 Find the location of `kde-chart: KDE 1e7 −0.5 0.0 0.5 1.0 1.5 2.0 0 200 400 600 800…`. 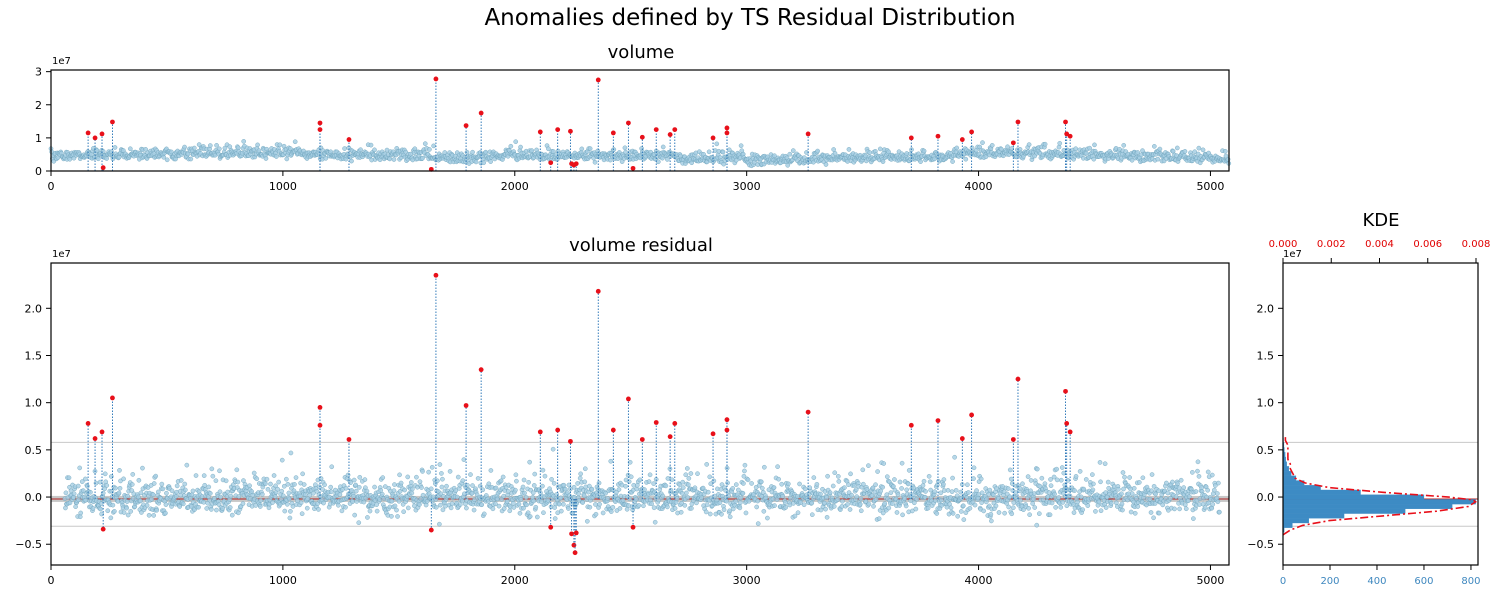

kde-chart: KDE 1e7 −0.5 0.0 0.5 1.0 1.5 2.0 0 200 400 600 800… is located at coordinates (1368, 398).